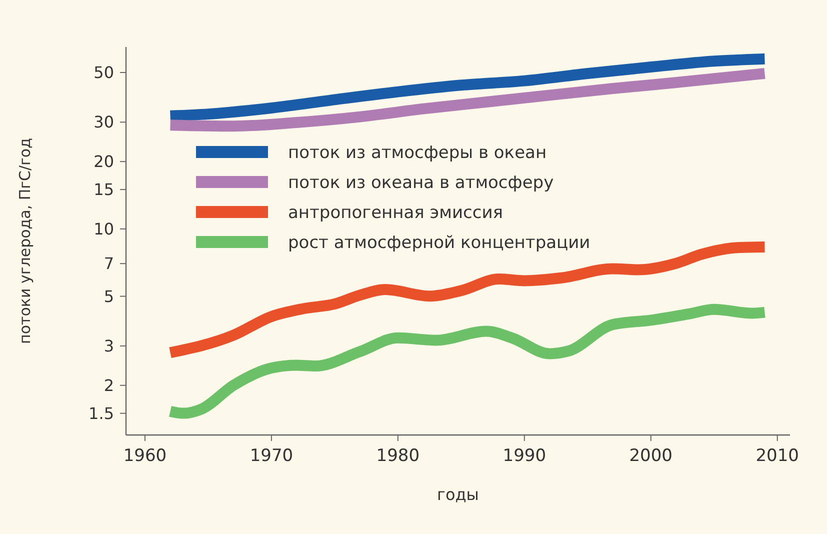  Describe the element at coordinates (109, 346) in the screenshot. I see `y-tick-label: 3` at that location.